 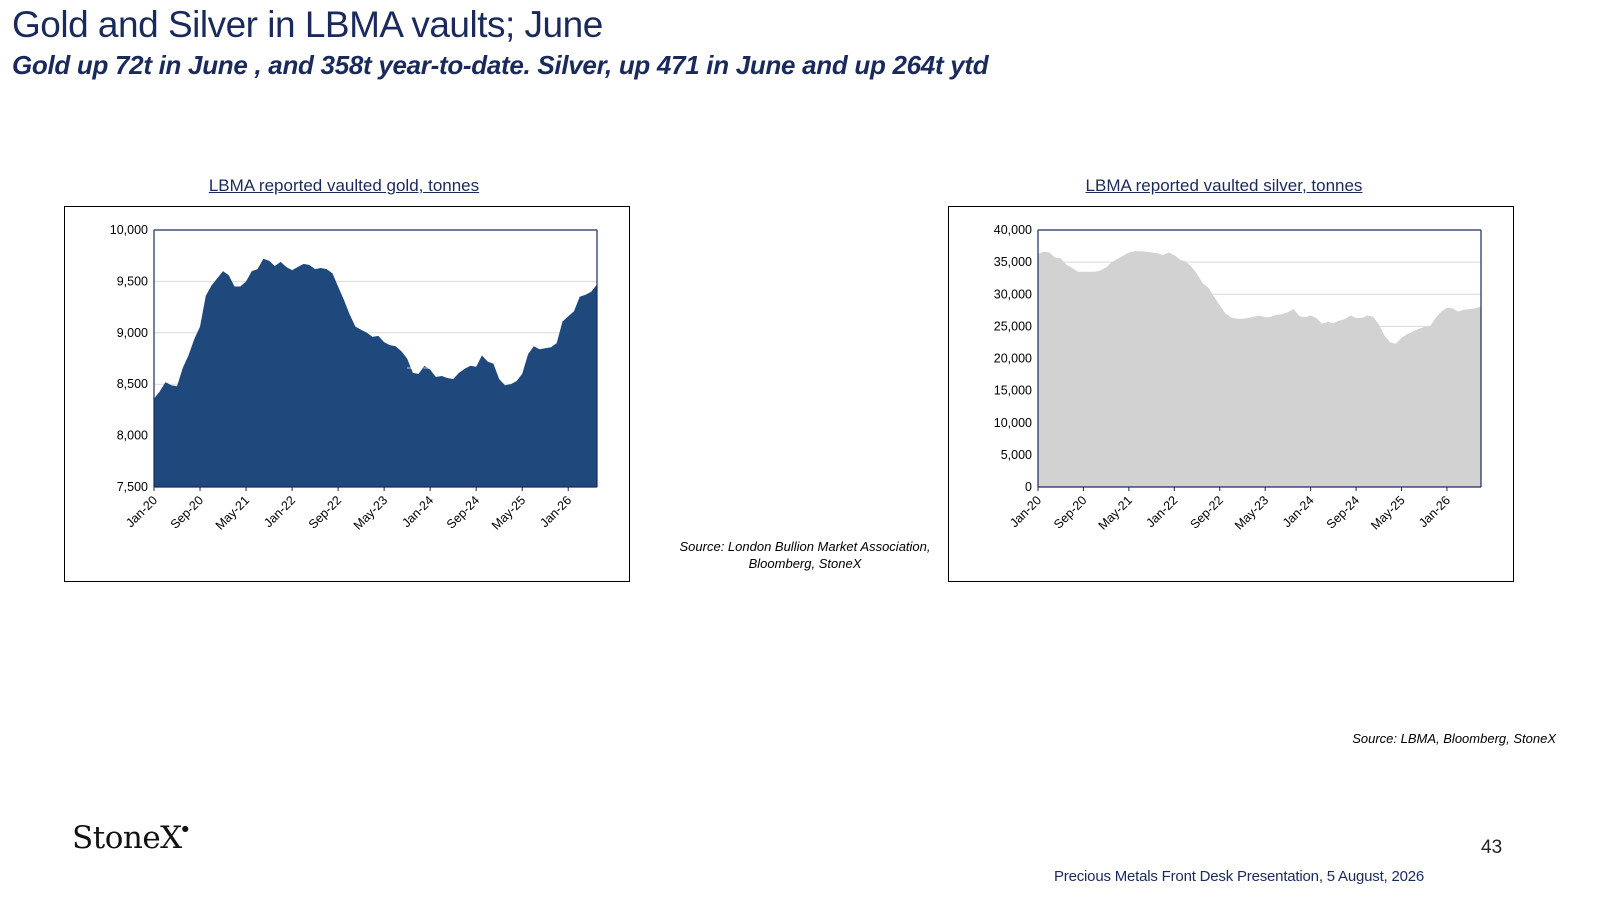 What do you see at coordinates (132, 487) in the screenshot?
I see `gold-y-tick-label: 7,500` at bounding box center [132, 487].